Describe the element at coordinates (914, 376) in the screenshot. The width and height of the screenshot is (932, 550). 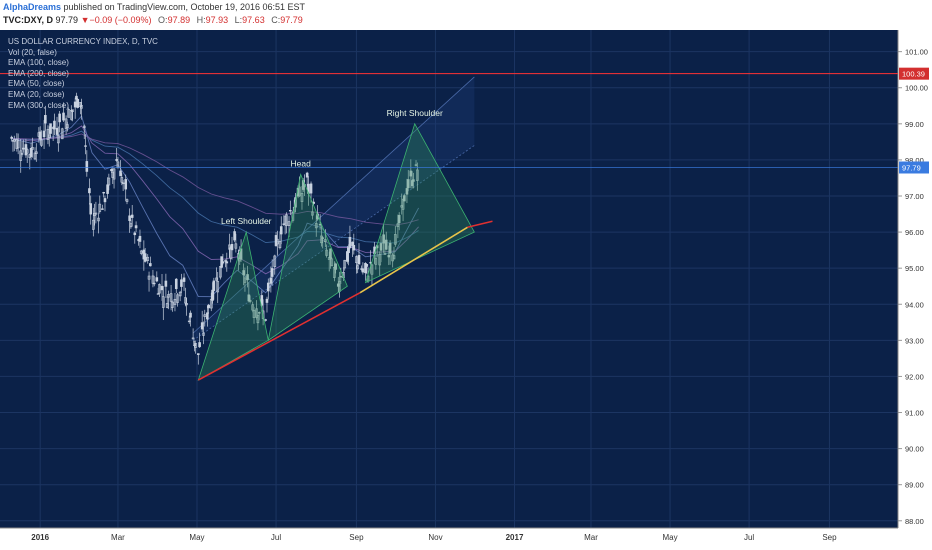
I see `y-tick-label: 92.00` at that location.